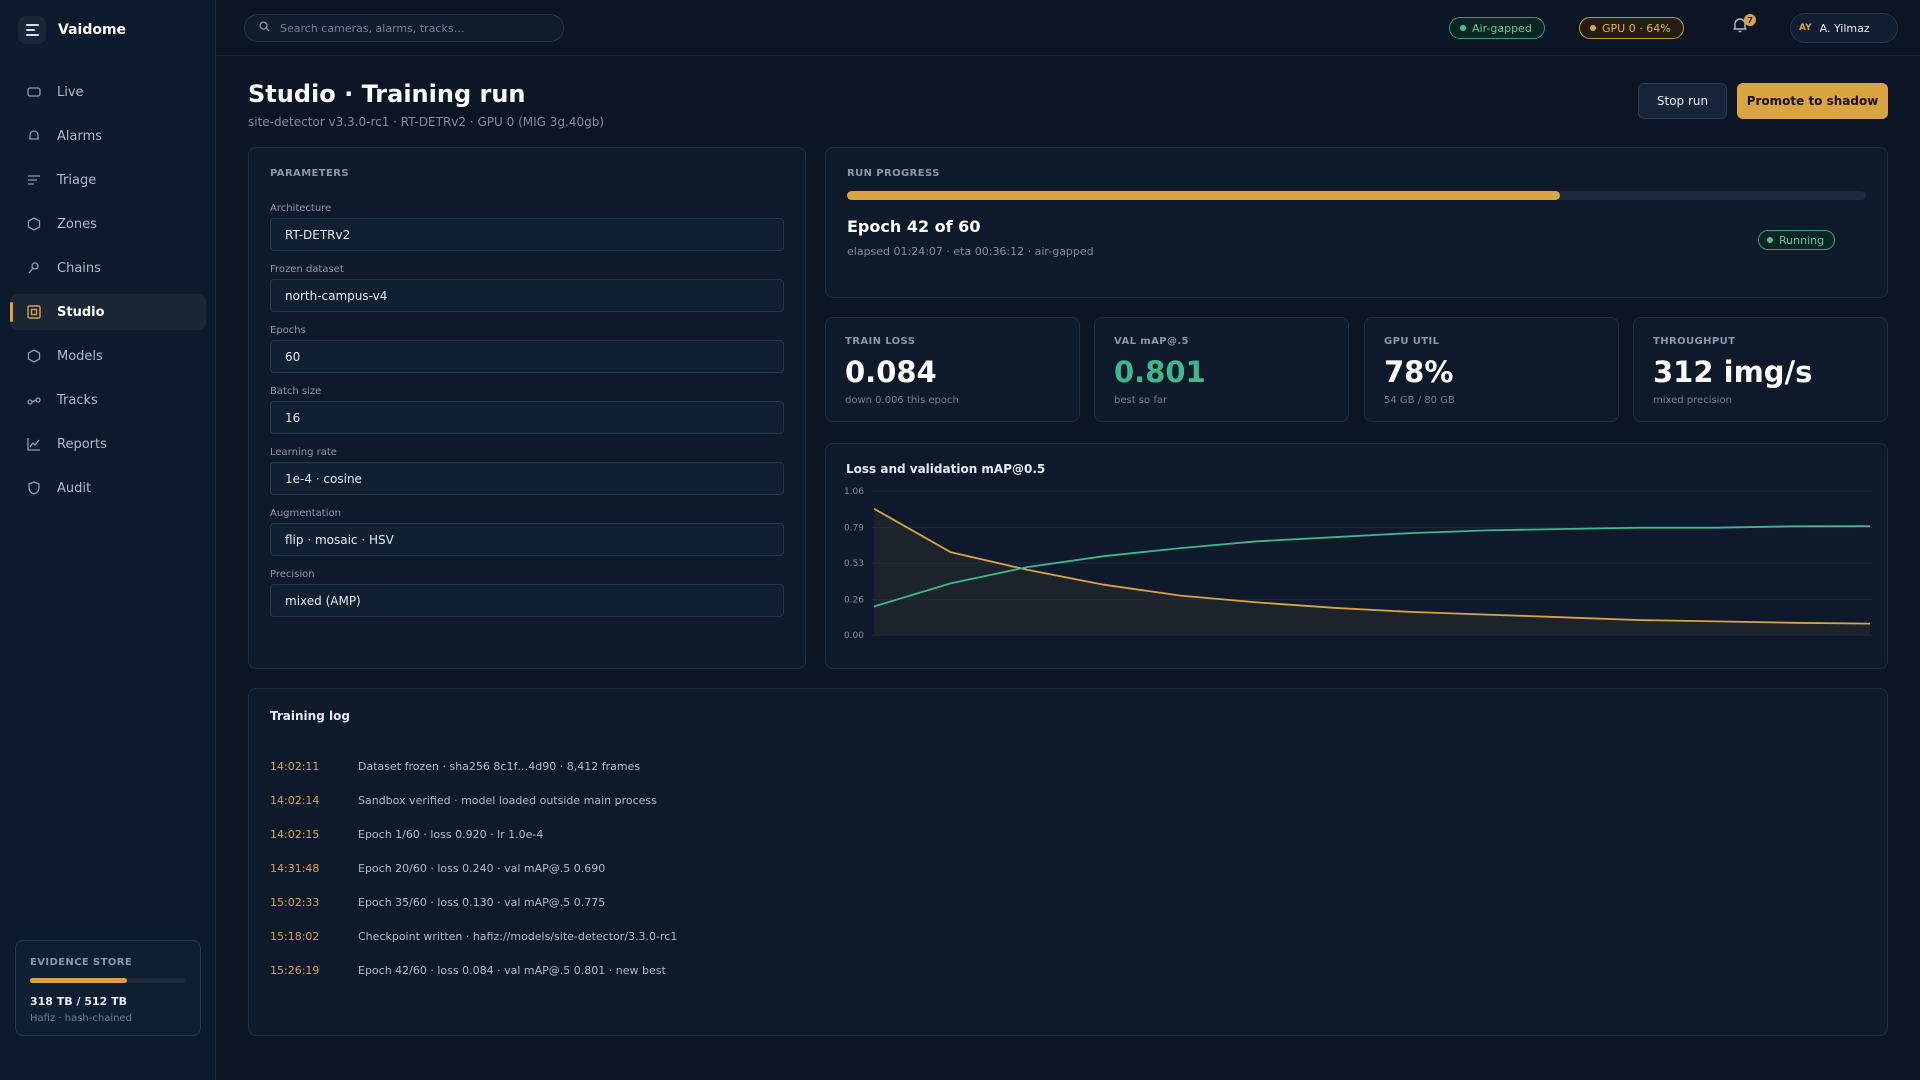 The height and width of the screenshot is (1080, 1920). What do you see at coordinates (1750, 20) in the screenshot?
I see `notification-count-badge: 7` at bounding box center [1750, 20].